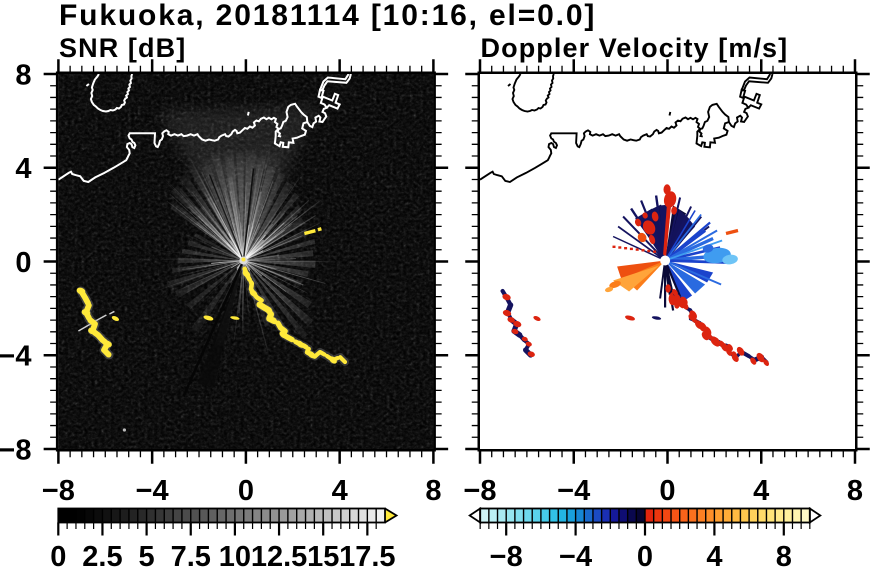 The height and width of the screenshot is (570, 870). Describe the element at coordinates (102, 555) in the screenshot. I see `svg-text: 2.5` at that location.